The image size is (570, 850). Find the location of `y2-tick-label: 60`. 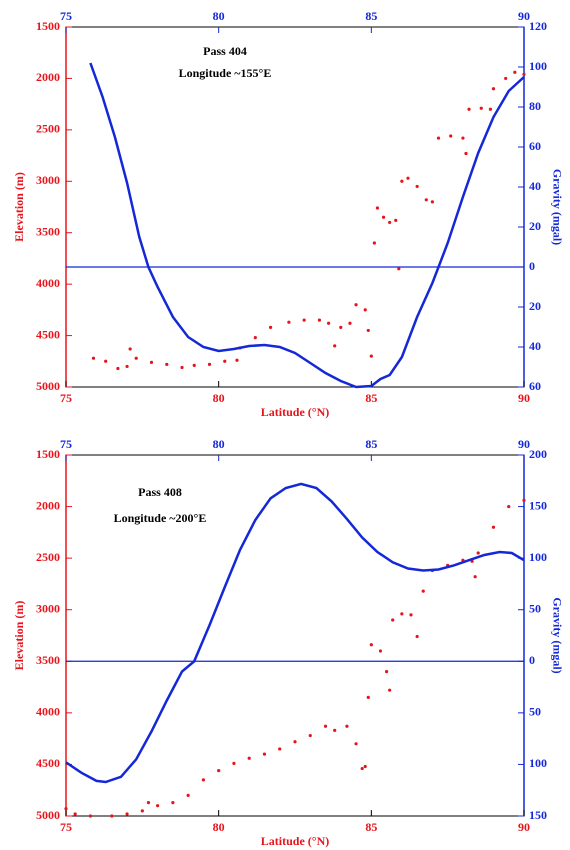

y2-tick-label: 60 is located at coordinates (535, 146).